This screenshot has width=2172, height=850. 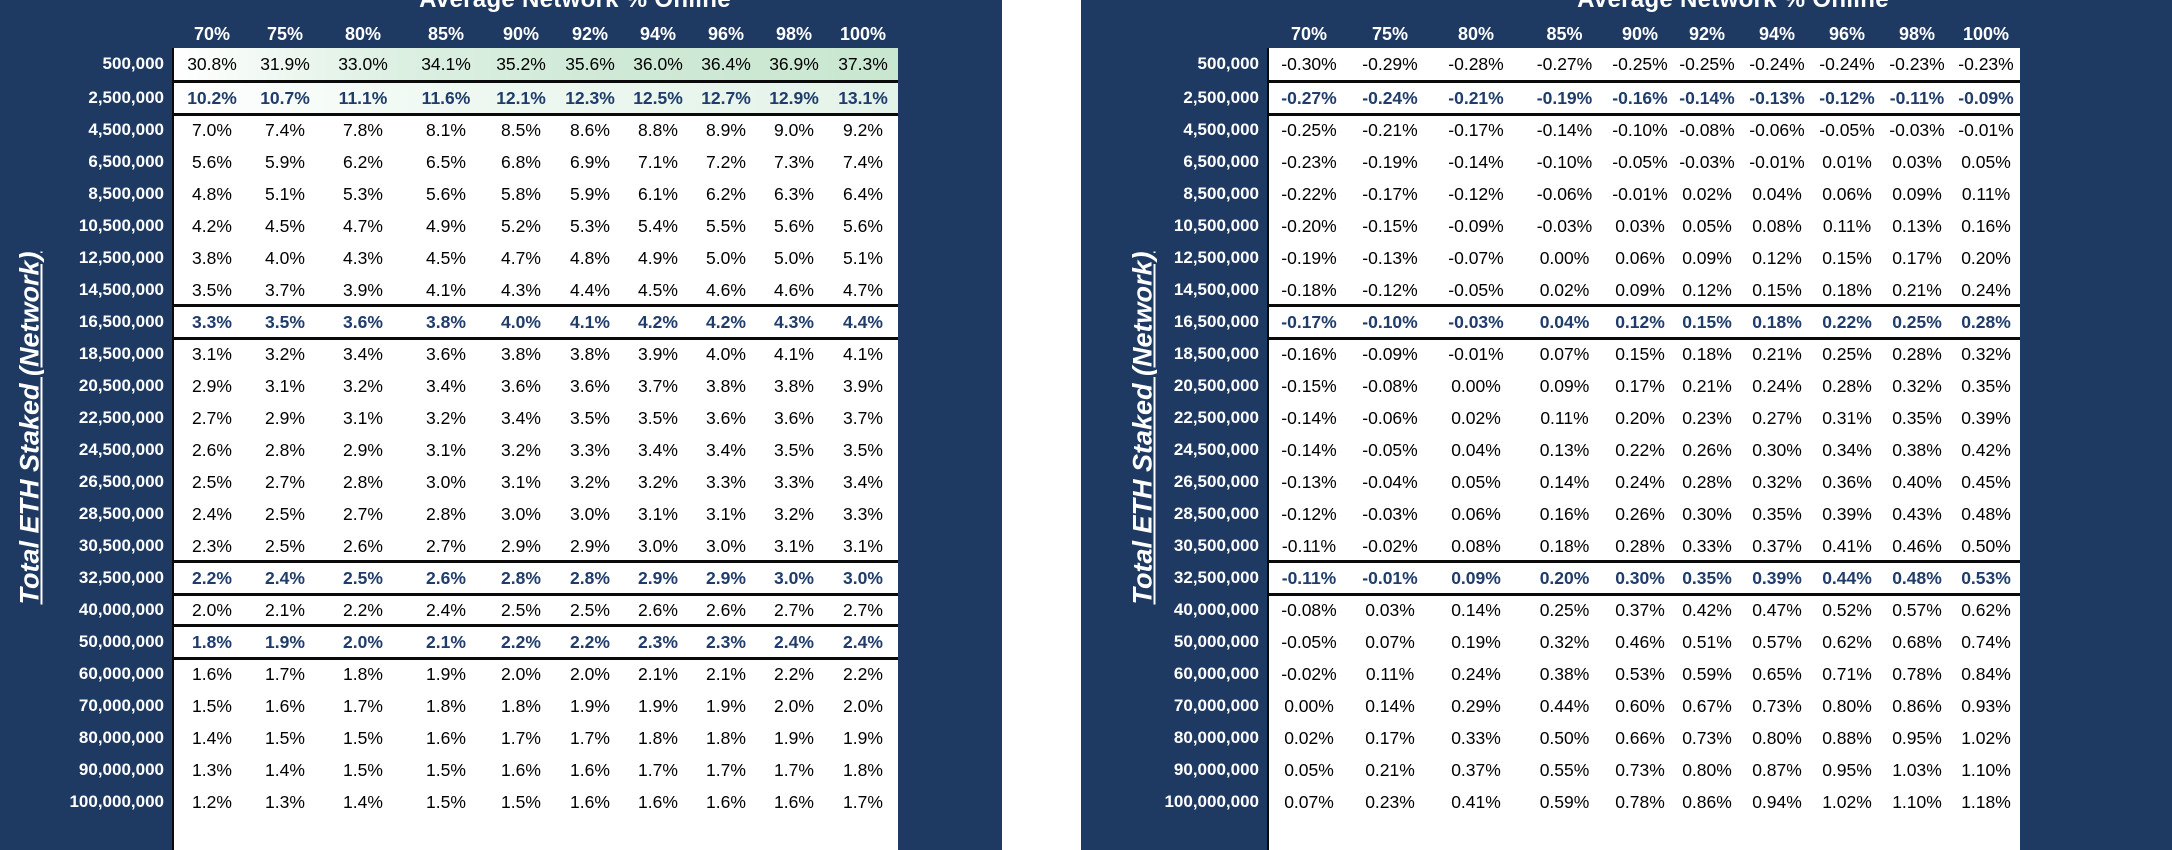 What do you see at coordinates (121, 641) in the screenshot?
I see `row-label: 50,000,000` at bounding box center [121, 641].